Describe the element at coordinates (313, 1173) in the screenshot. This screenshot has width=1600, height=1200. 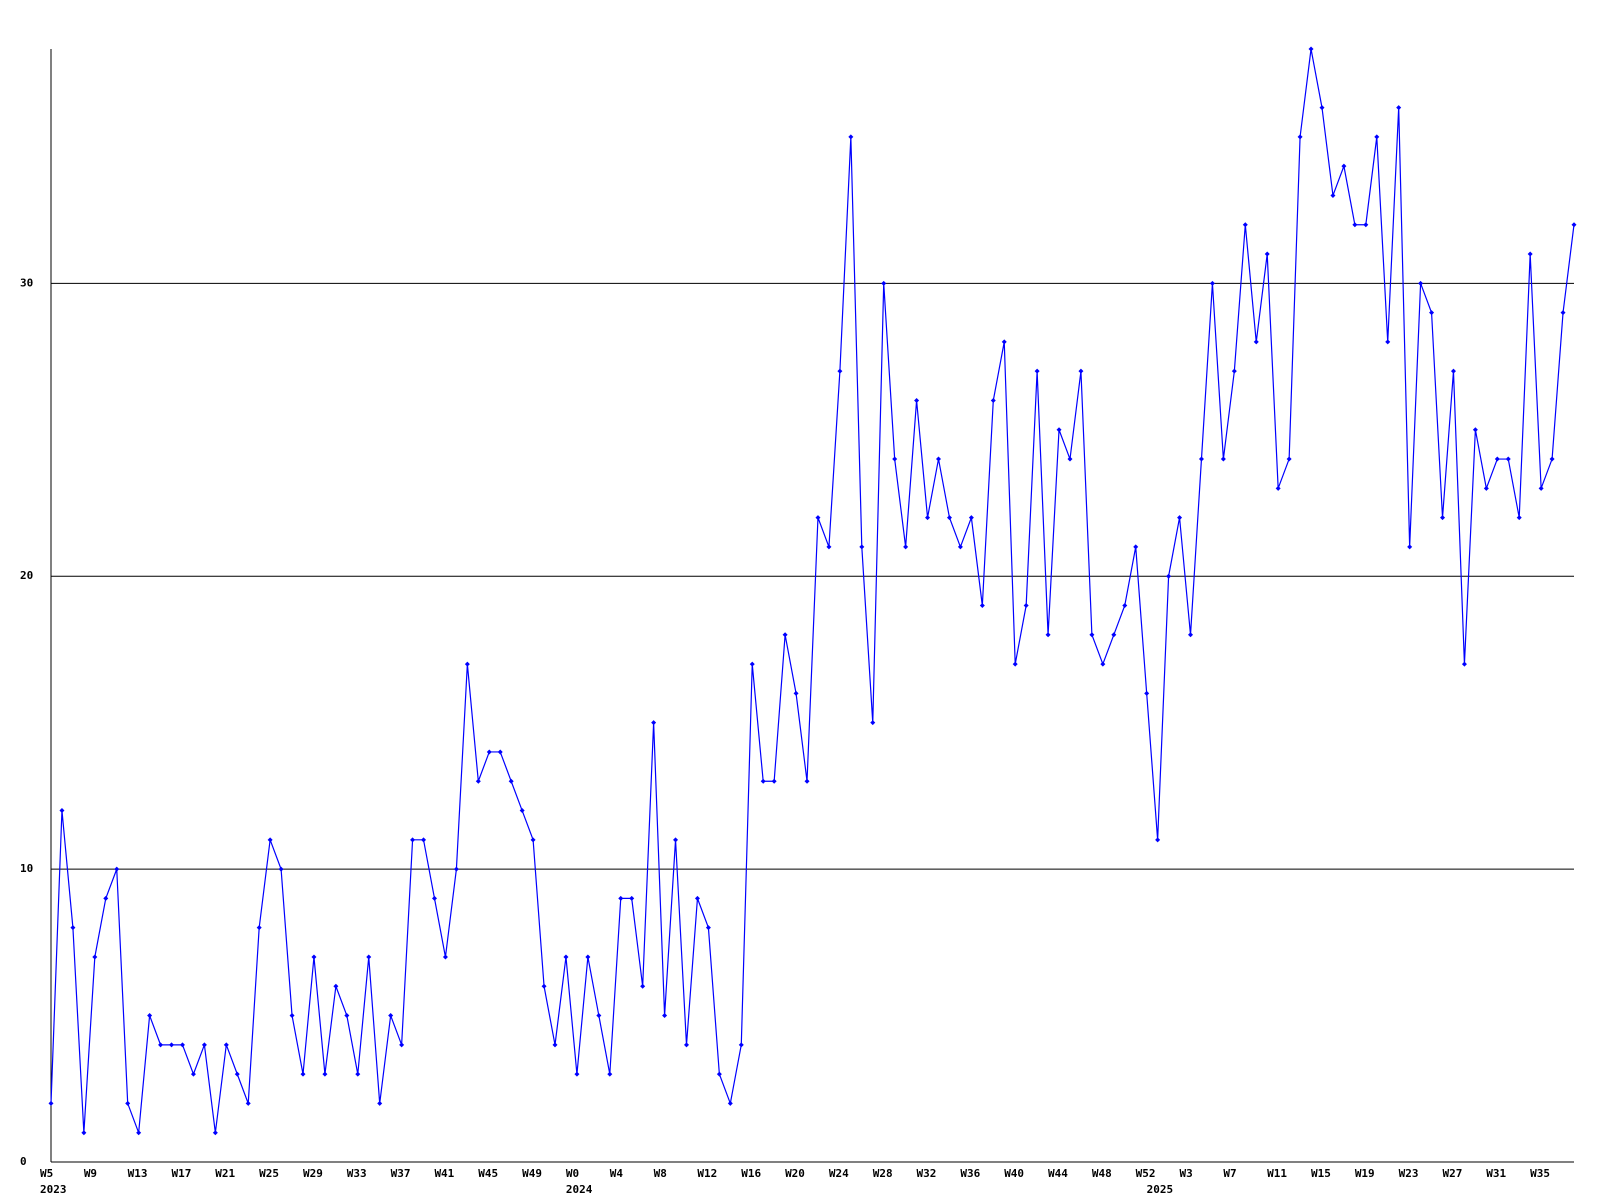
I see `x-tick-label: W29` at that location.